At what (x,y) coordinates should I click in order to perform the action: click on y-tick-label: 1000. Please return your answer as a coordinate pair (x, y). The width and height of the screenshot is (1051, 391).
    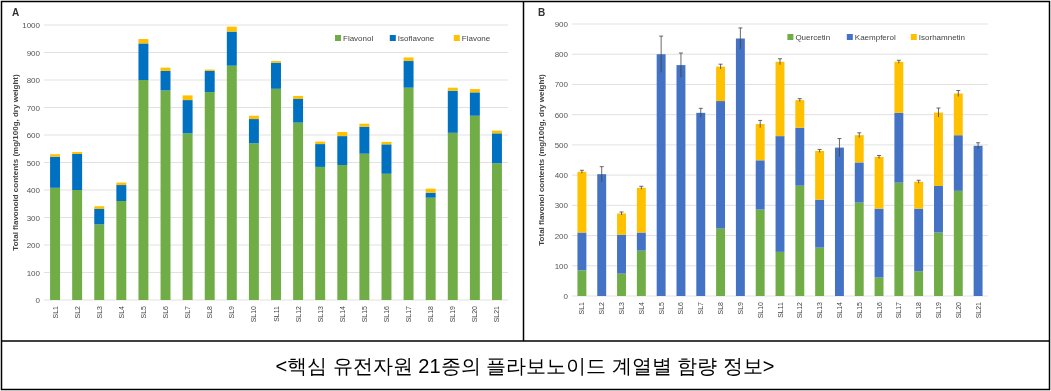
    Looking at the image, I should click on (31, 25).